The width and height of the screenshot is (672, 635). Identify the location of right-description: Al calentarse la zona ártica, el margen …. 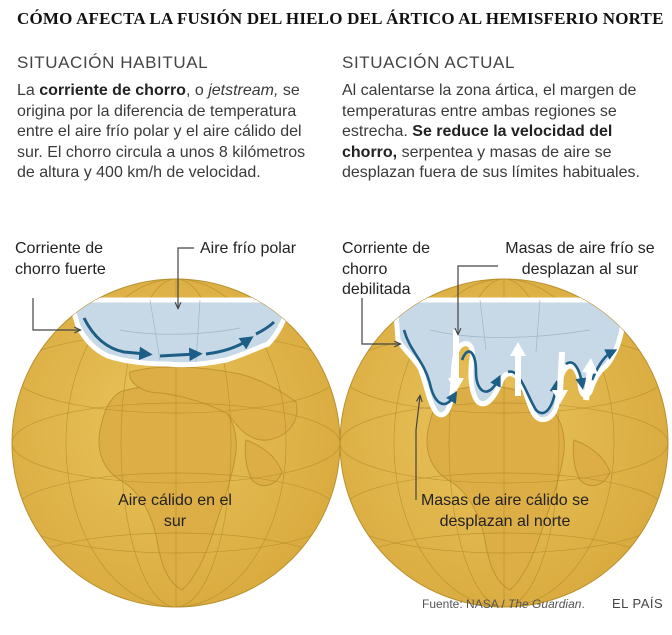
(491, 131).